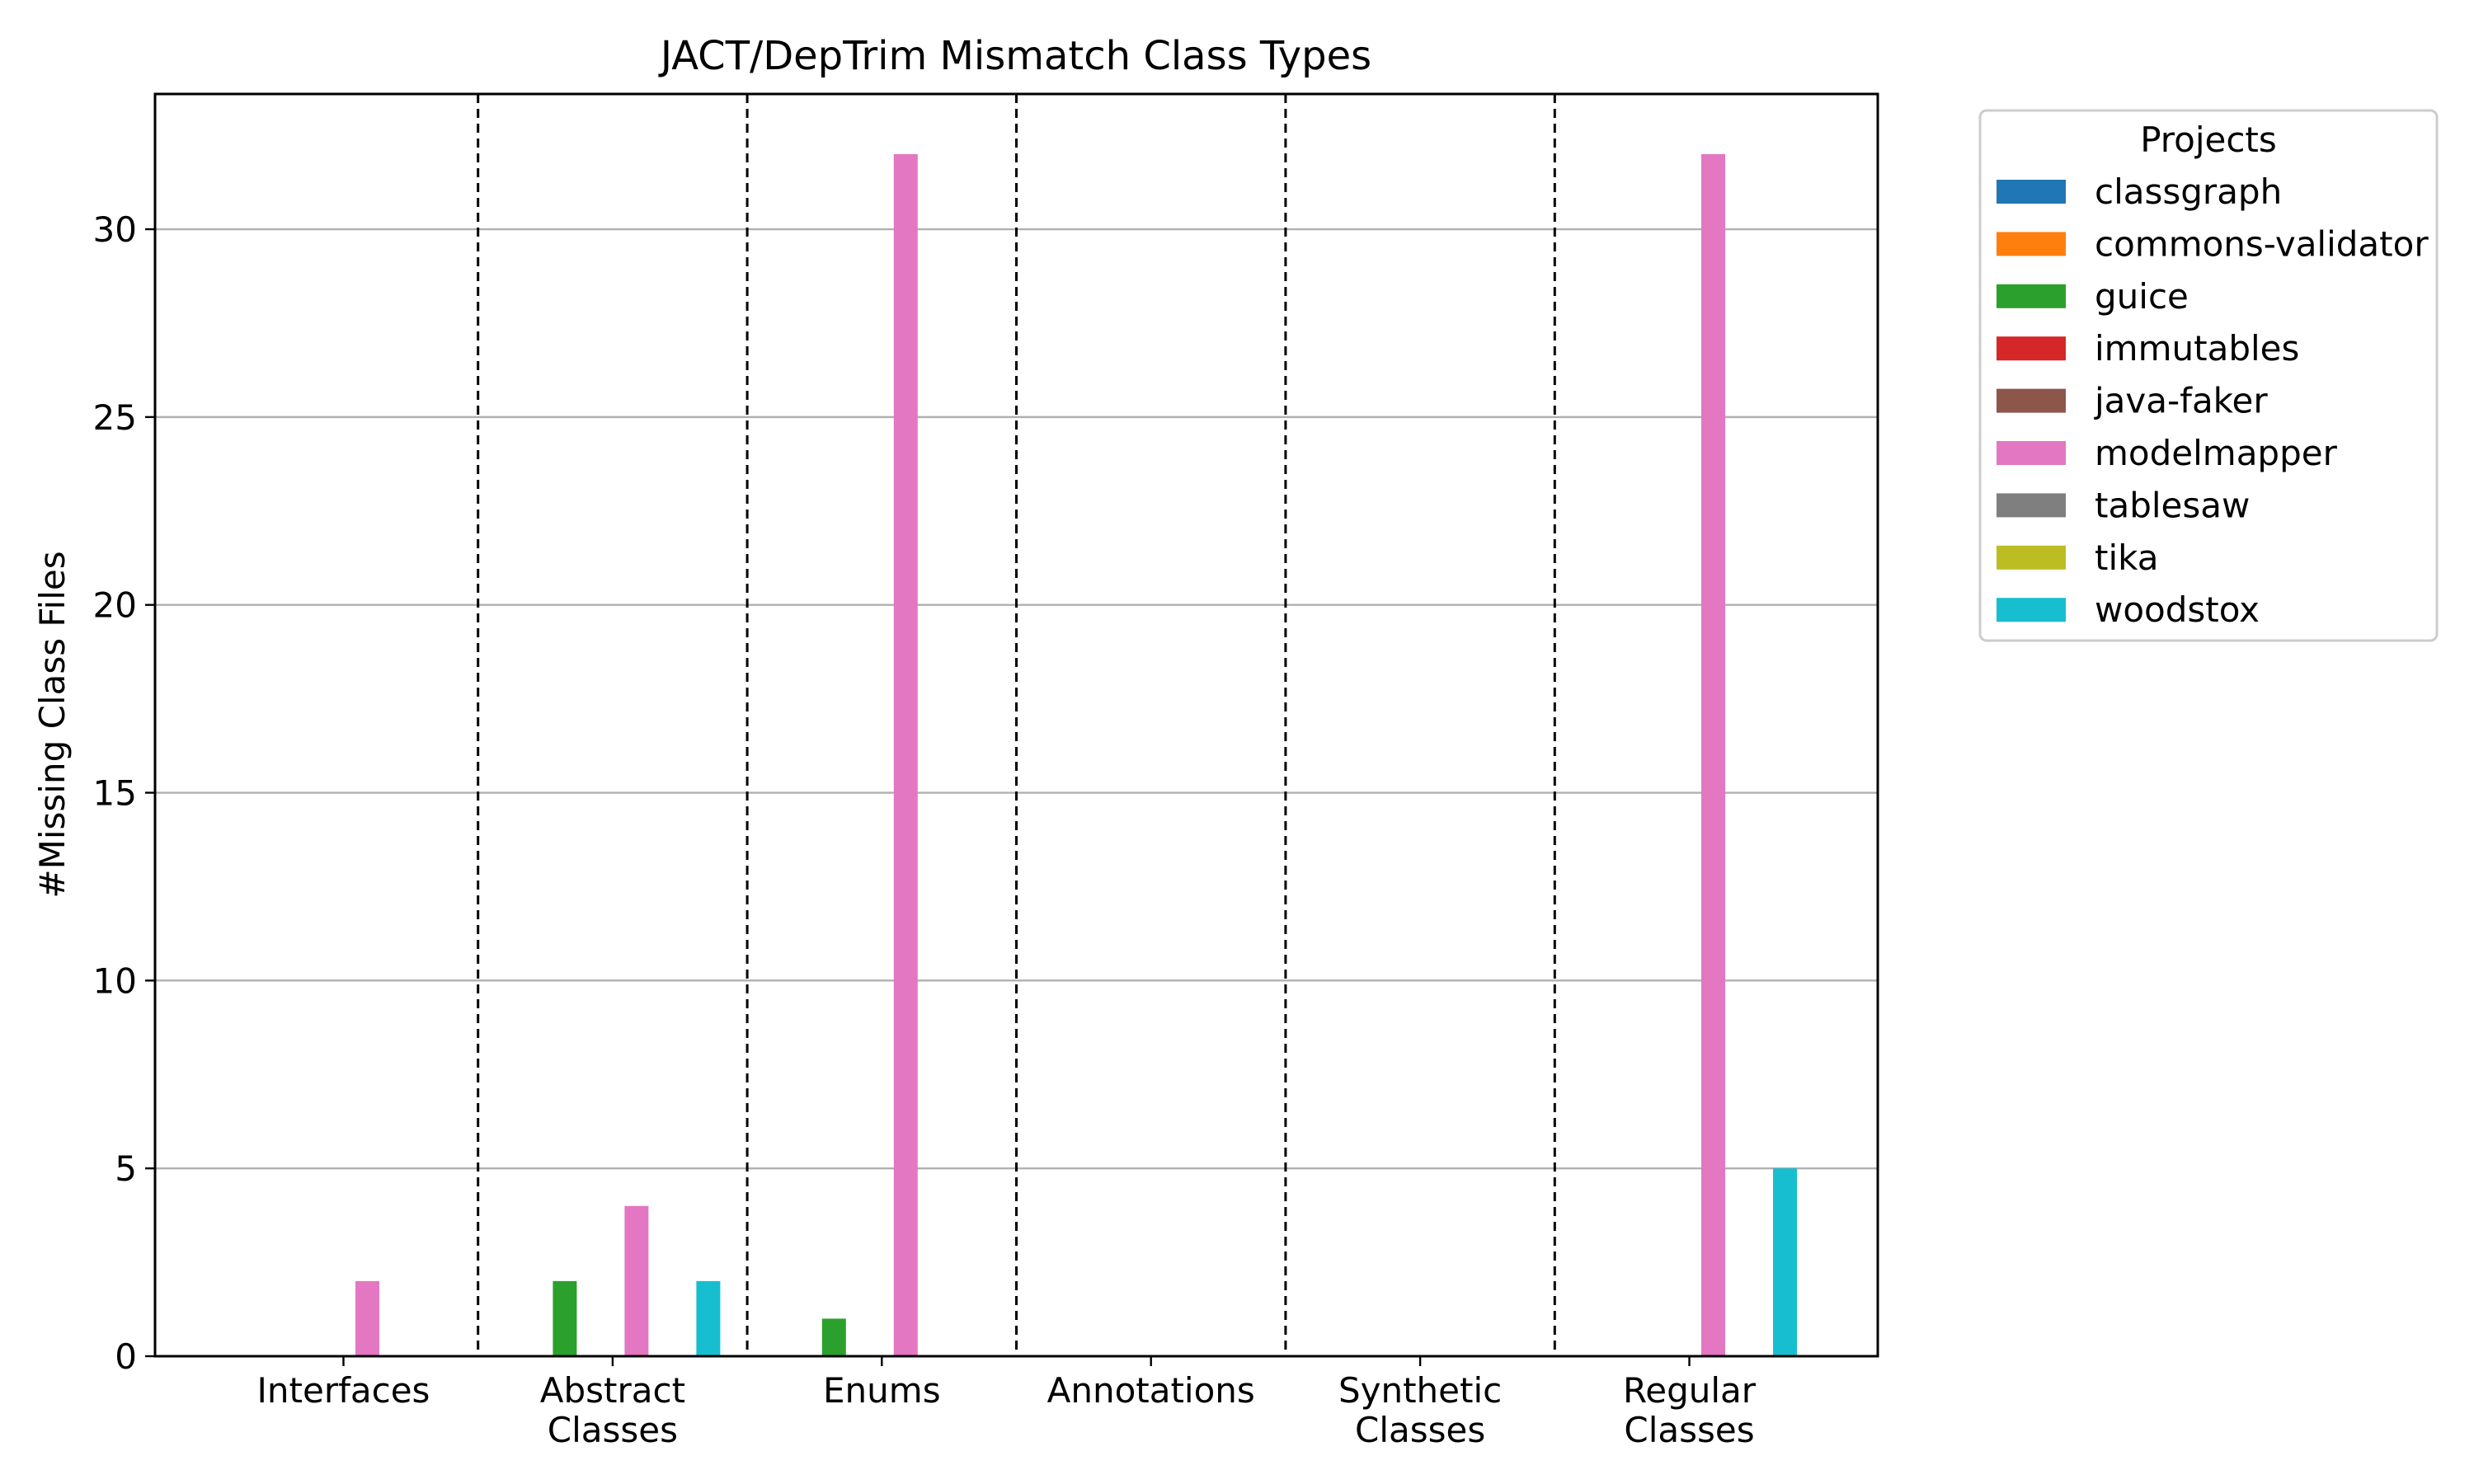 Image resolution: width=2474 pixels, height=1484 pixels. What do you see at coordinates (1014, 56) in the screenshot?
I see `chart-title: JACT/DepTrim Mismatch Class Types` at bounding box center [1014, 56].